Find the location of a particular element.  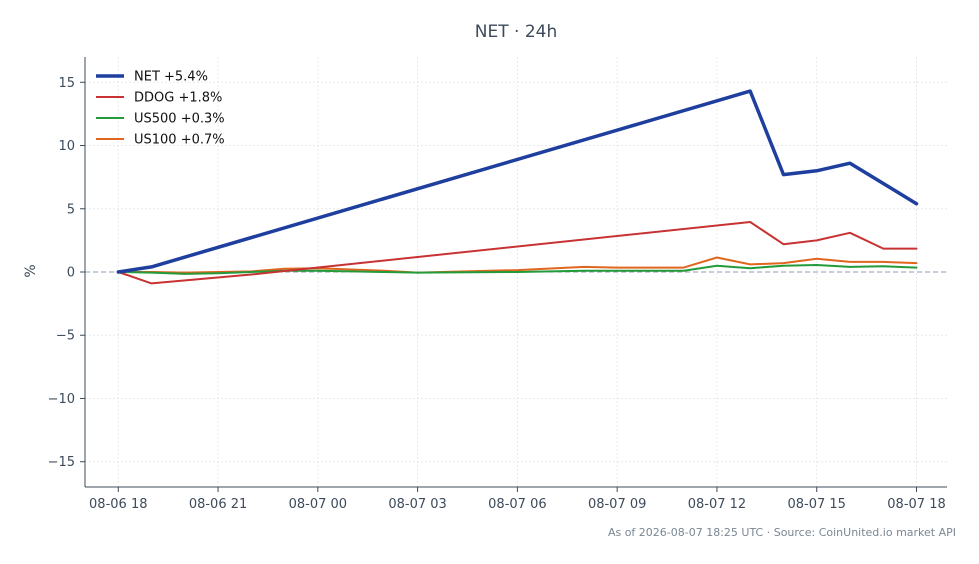

y-tick-label: 10 is located at coordinates (66, 146).